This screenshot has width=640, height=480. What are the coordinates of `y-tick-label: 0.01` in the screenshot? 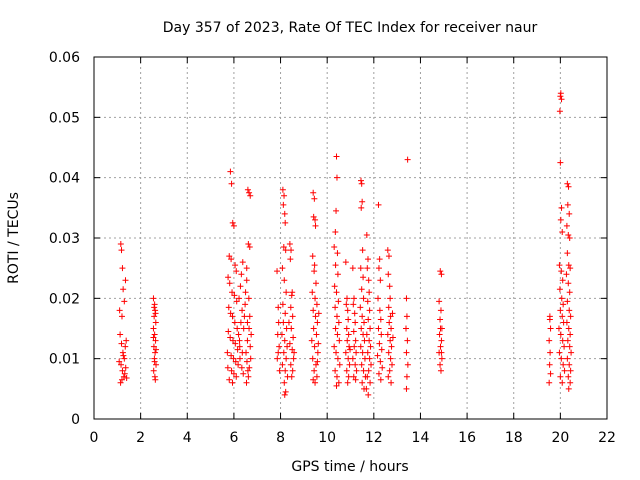 It's located at (64, 360).